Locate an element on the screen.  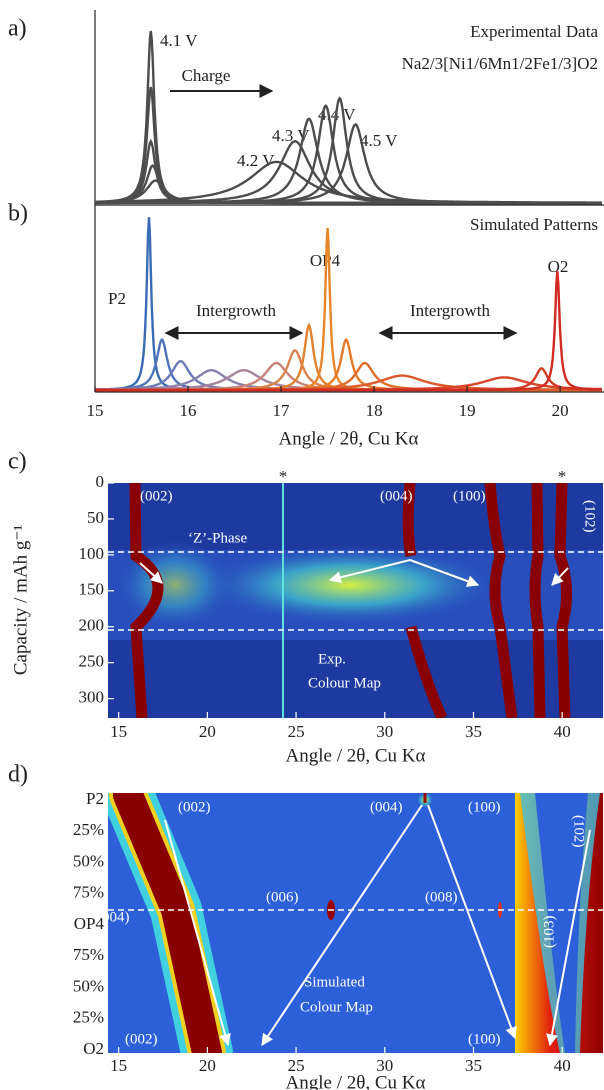
panel-title: Simulated Patterns is located at coordinates (534, 224).